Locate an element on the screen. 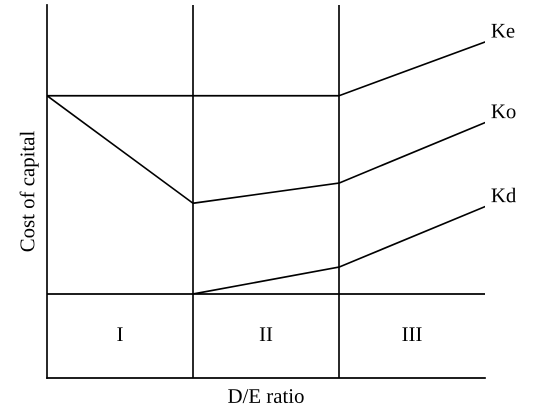 This screenshot has width=539, height=417. x-axis-title: D/E ratio is located at coordinates (266, 396).